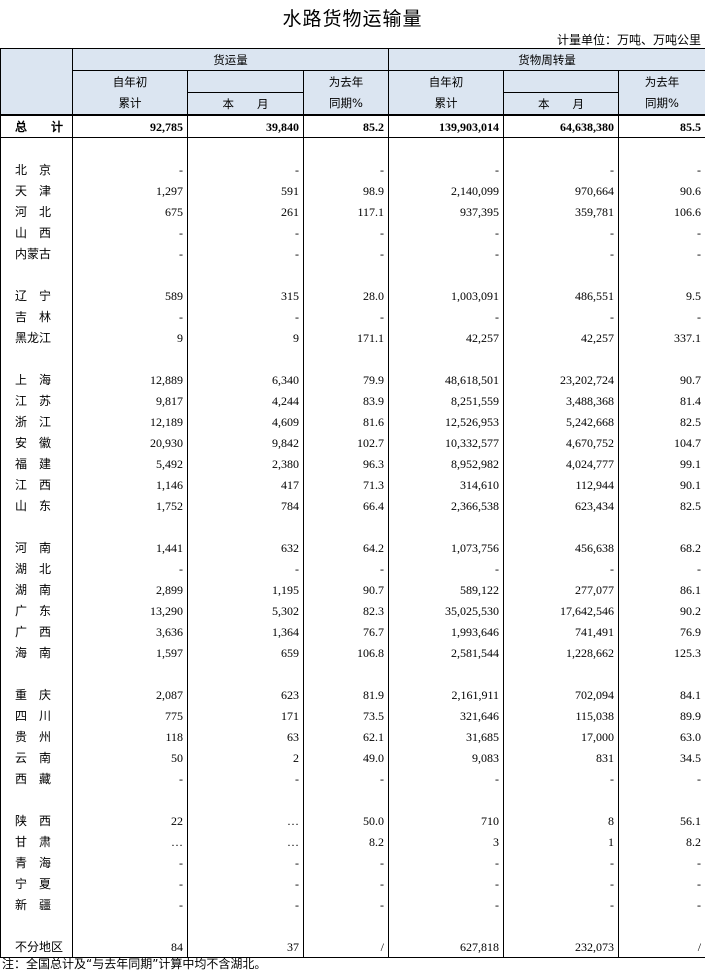 The image size is (705, 975). What do you see at coordinates (346, 757) in the screenshot?
I see `cell: 49.0` at bounding box center [346, 757].